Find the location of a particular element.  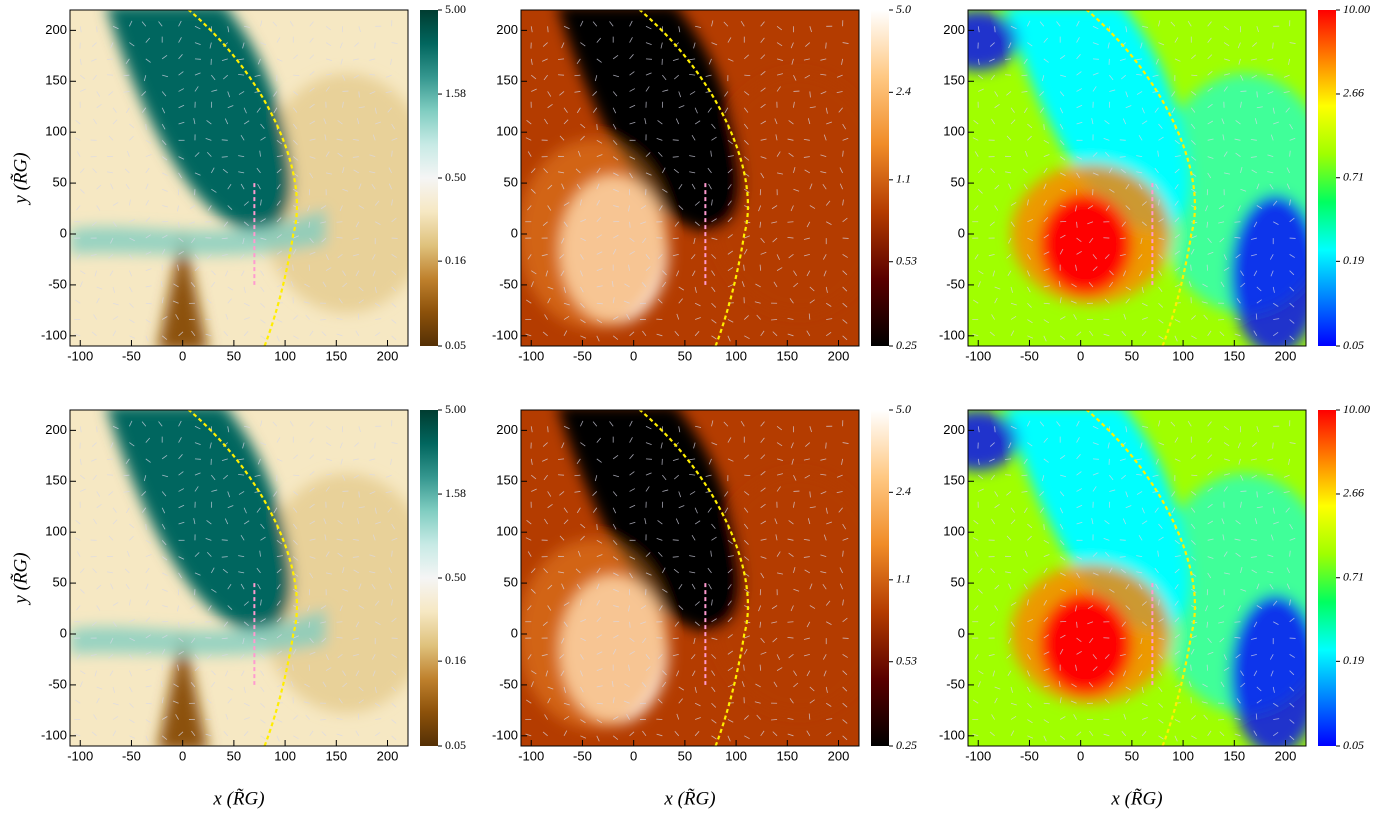

outer-region is located at coordinates (783, 593).